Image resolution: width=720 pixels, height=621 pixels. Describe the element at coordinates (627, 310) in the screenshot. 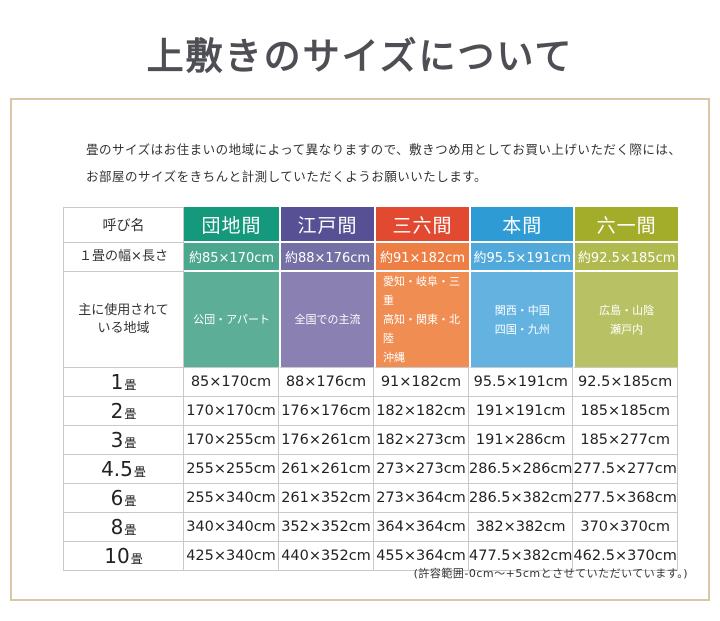

I see `region-line: 広島・山陰` at that location.